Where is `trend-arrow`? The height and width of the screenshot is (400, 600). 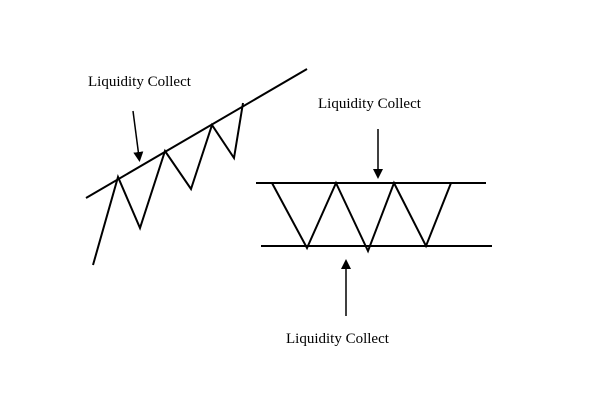
trend-arrow is located at coordinates (138, 136).